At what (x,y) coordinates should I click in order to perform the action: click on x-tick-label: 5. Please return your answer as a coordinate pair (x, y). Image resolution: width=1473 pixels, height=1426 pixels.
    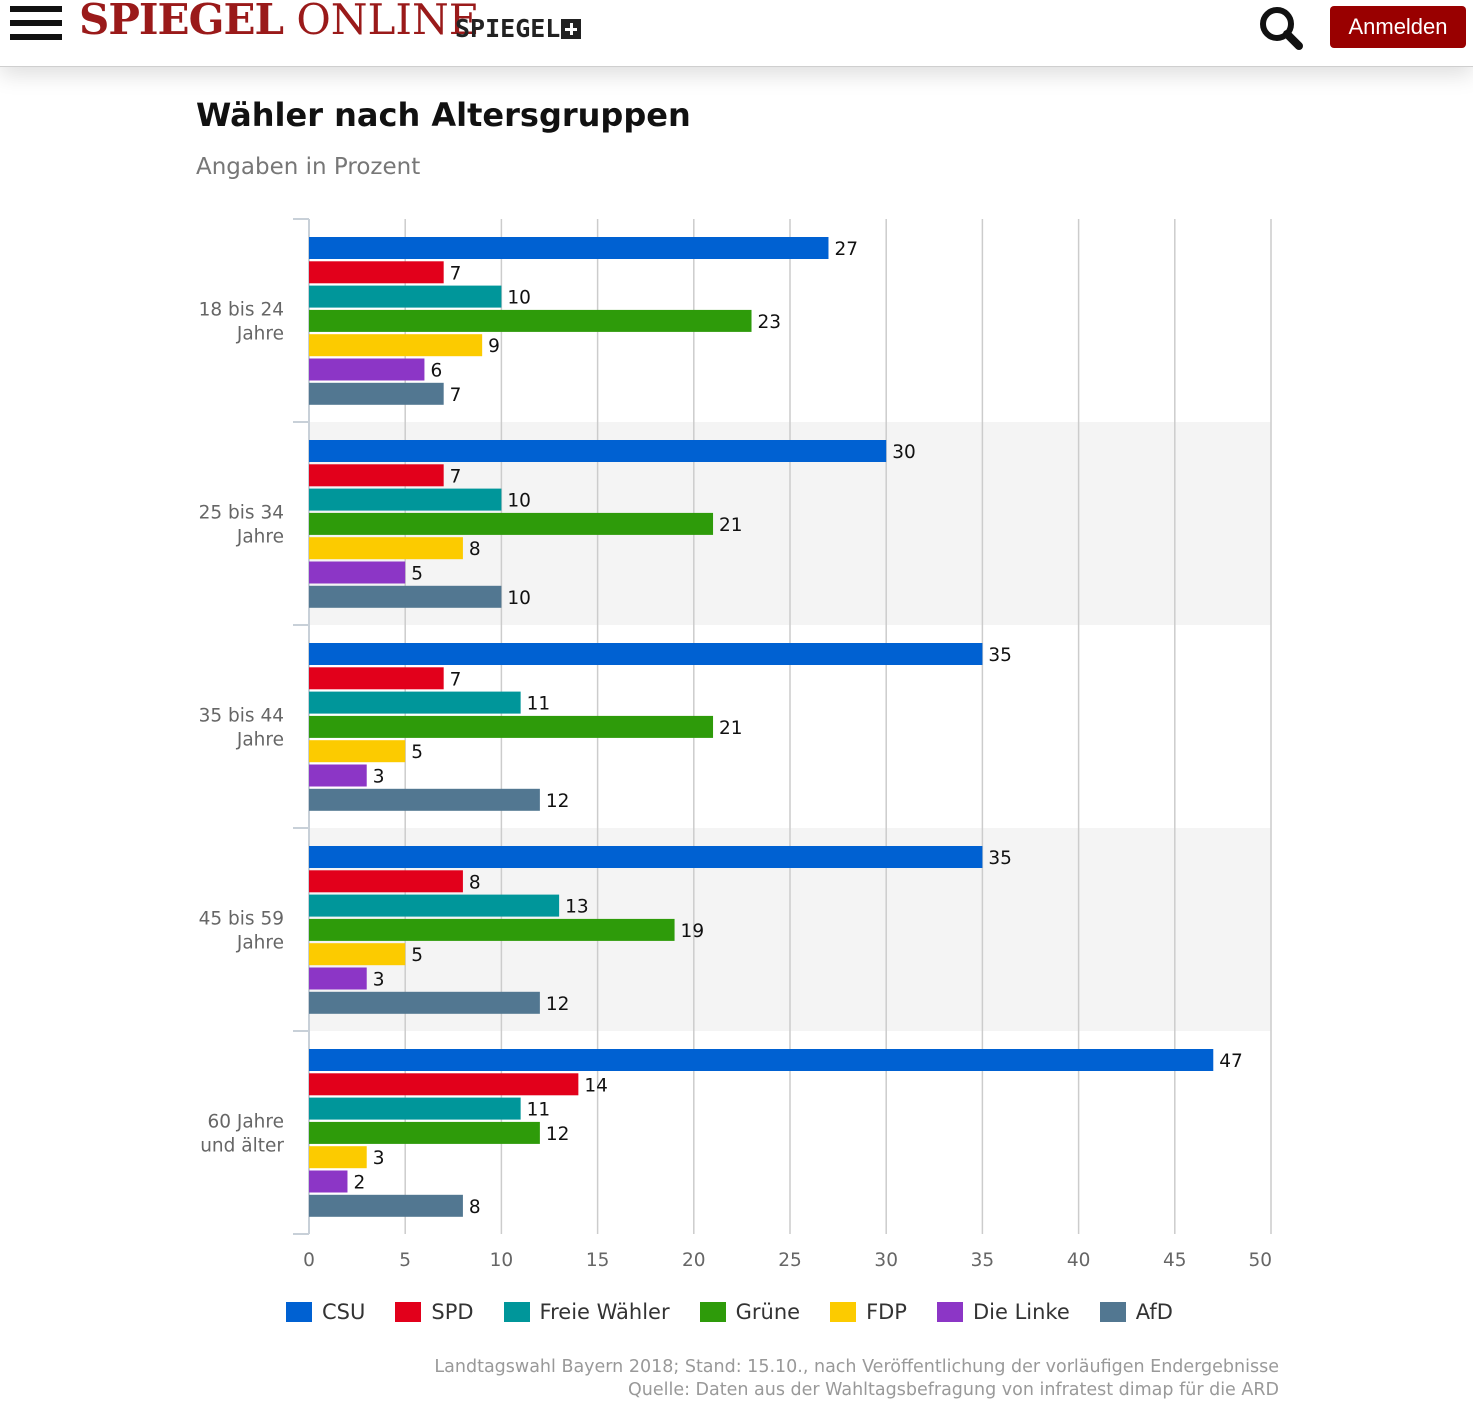
    Looking at the image, I should click on (405, 1260).